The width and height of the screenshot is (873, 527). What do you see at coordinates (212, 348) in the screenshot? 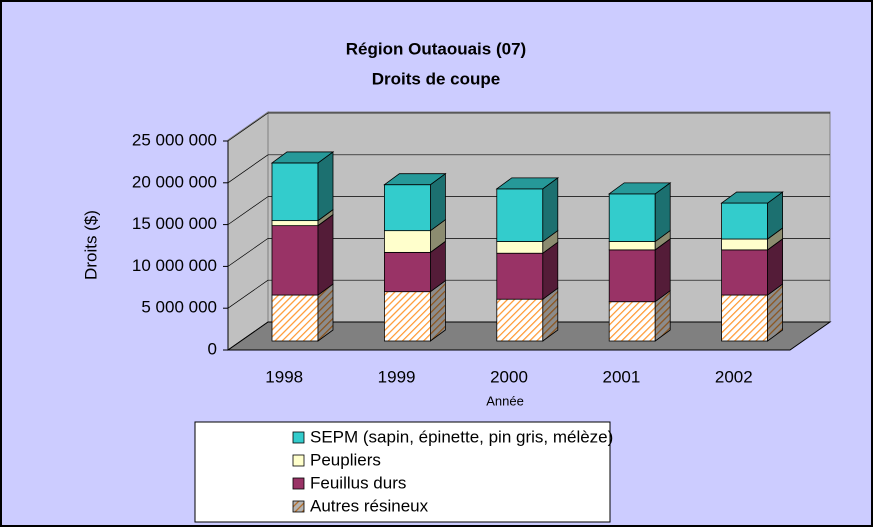
I see `y-tick-label: 0` at bounding box center [212, 348].